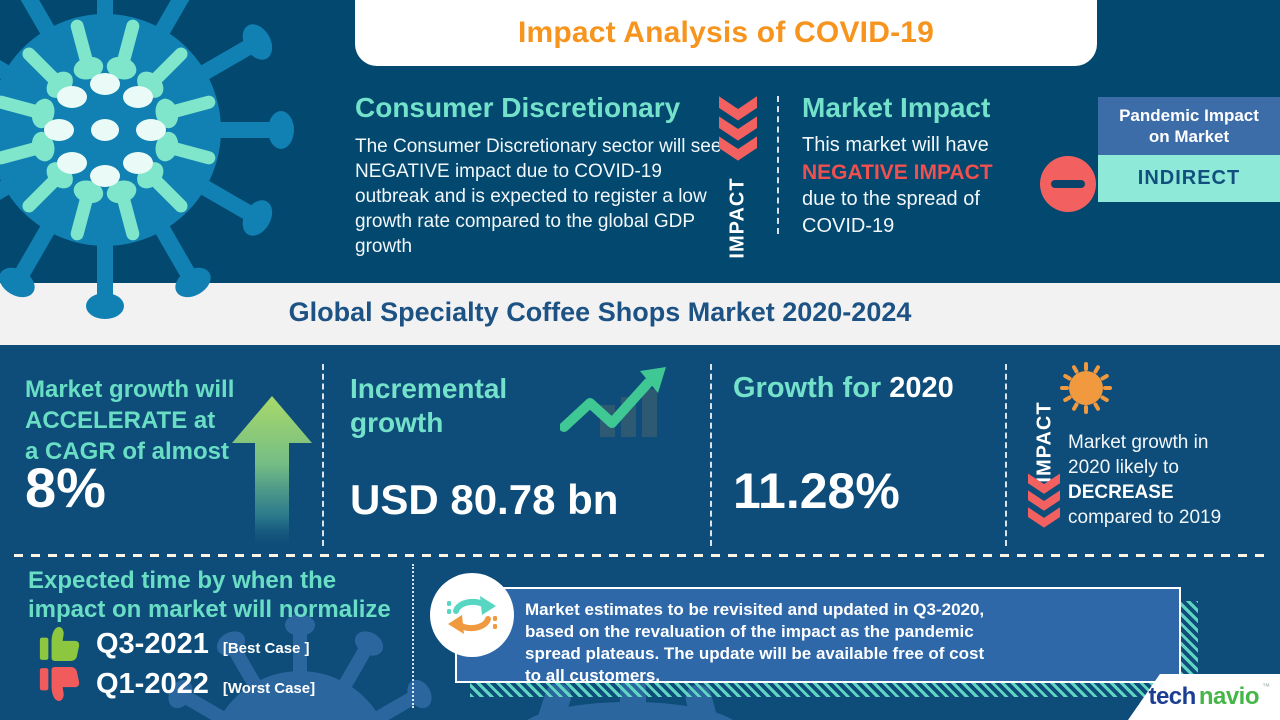  I want to click on market-impact-line2: due to the spread of, so click(891, 199).